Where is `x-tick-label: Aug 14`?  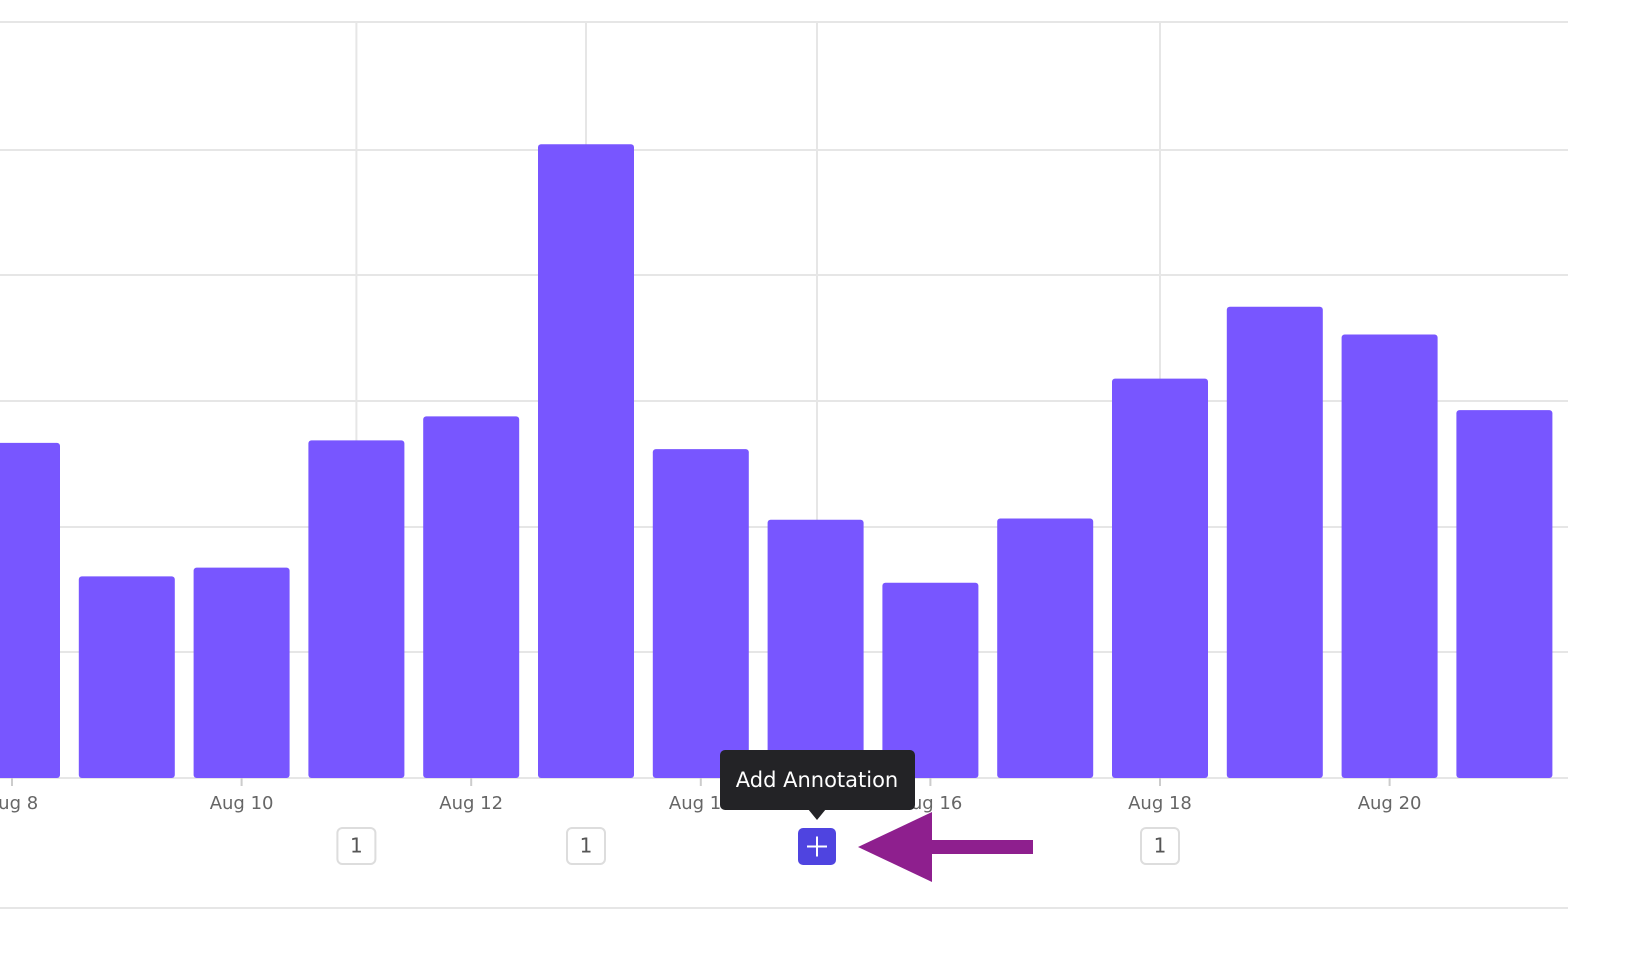 x-tick-label: Aug 14 is located at coordinates (701, 803).